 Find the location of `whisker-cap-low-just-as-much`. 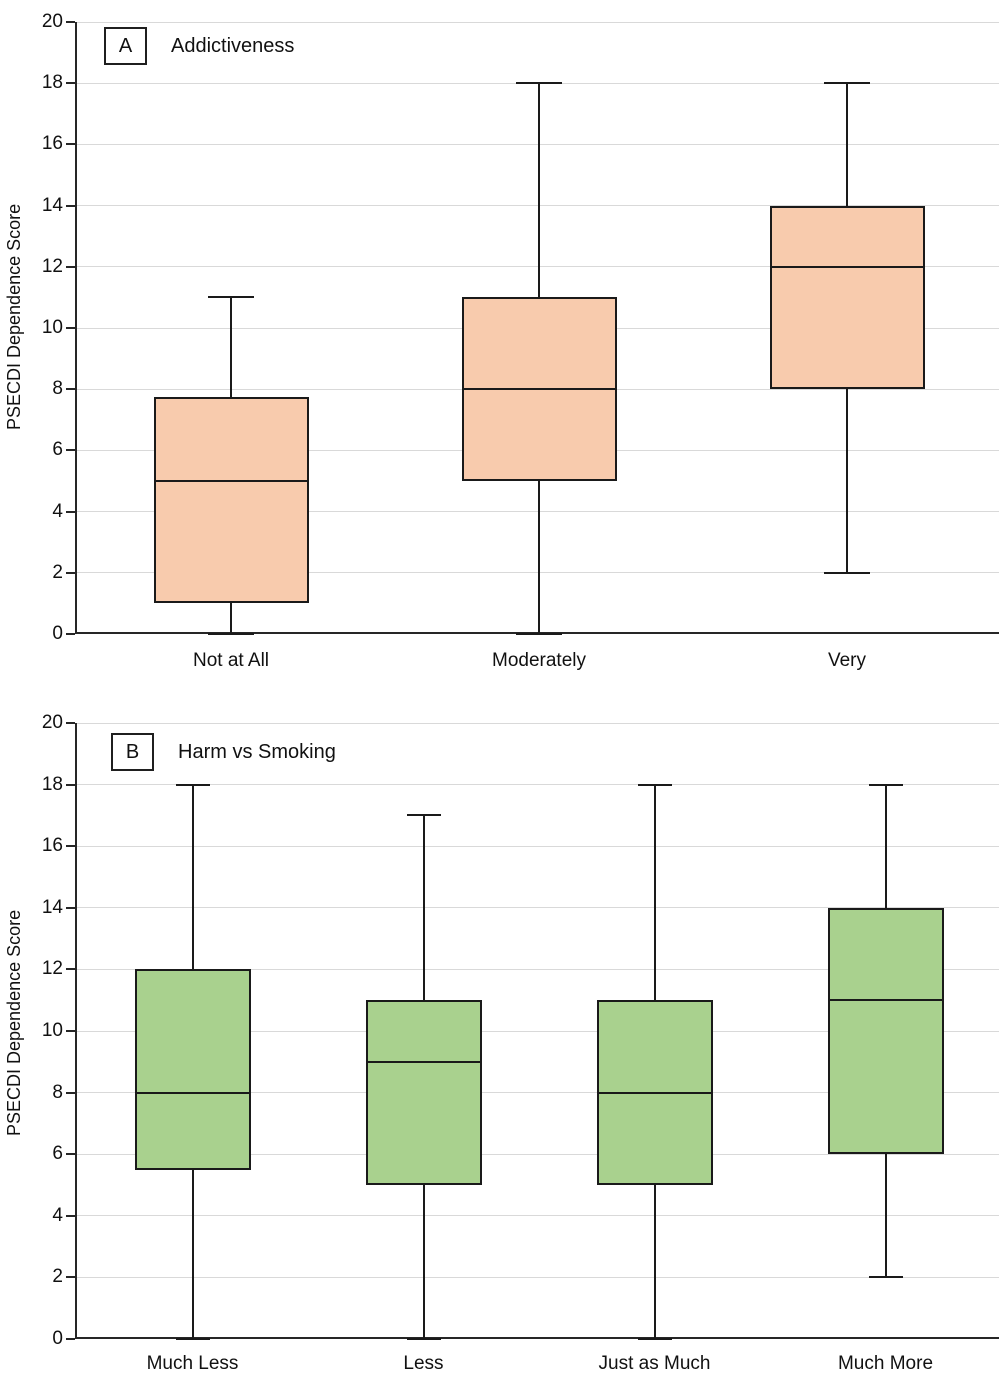

whisker-cap-low-just-as-much is located at coordinates (654, 1339).